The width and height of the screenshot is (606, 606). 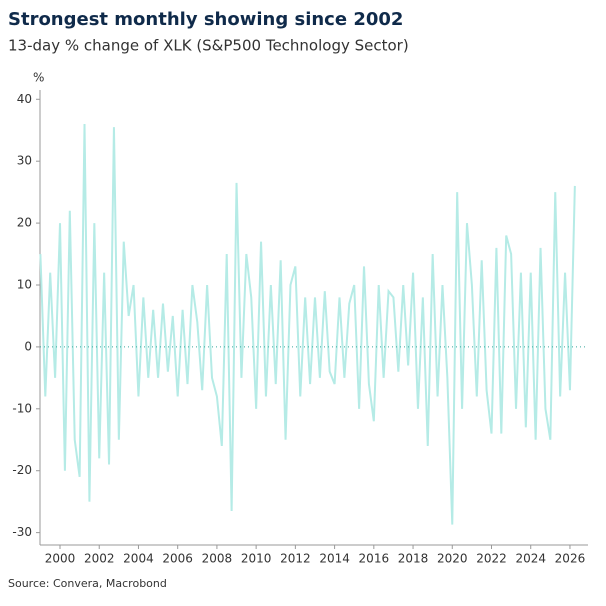 What do you see at coordinates (24, 161) in the screenshot?
I see `y-tick-label: 30` at bounding box center [24, 161].